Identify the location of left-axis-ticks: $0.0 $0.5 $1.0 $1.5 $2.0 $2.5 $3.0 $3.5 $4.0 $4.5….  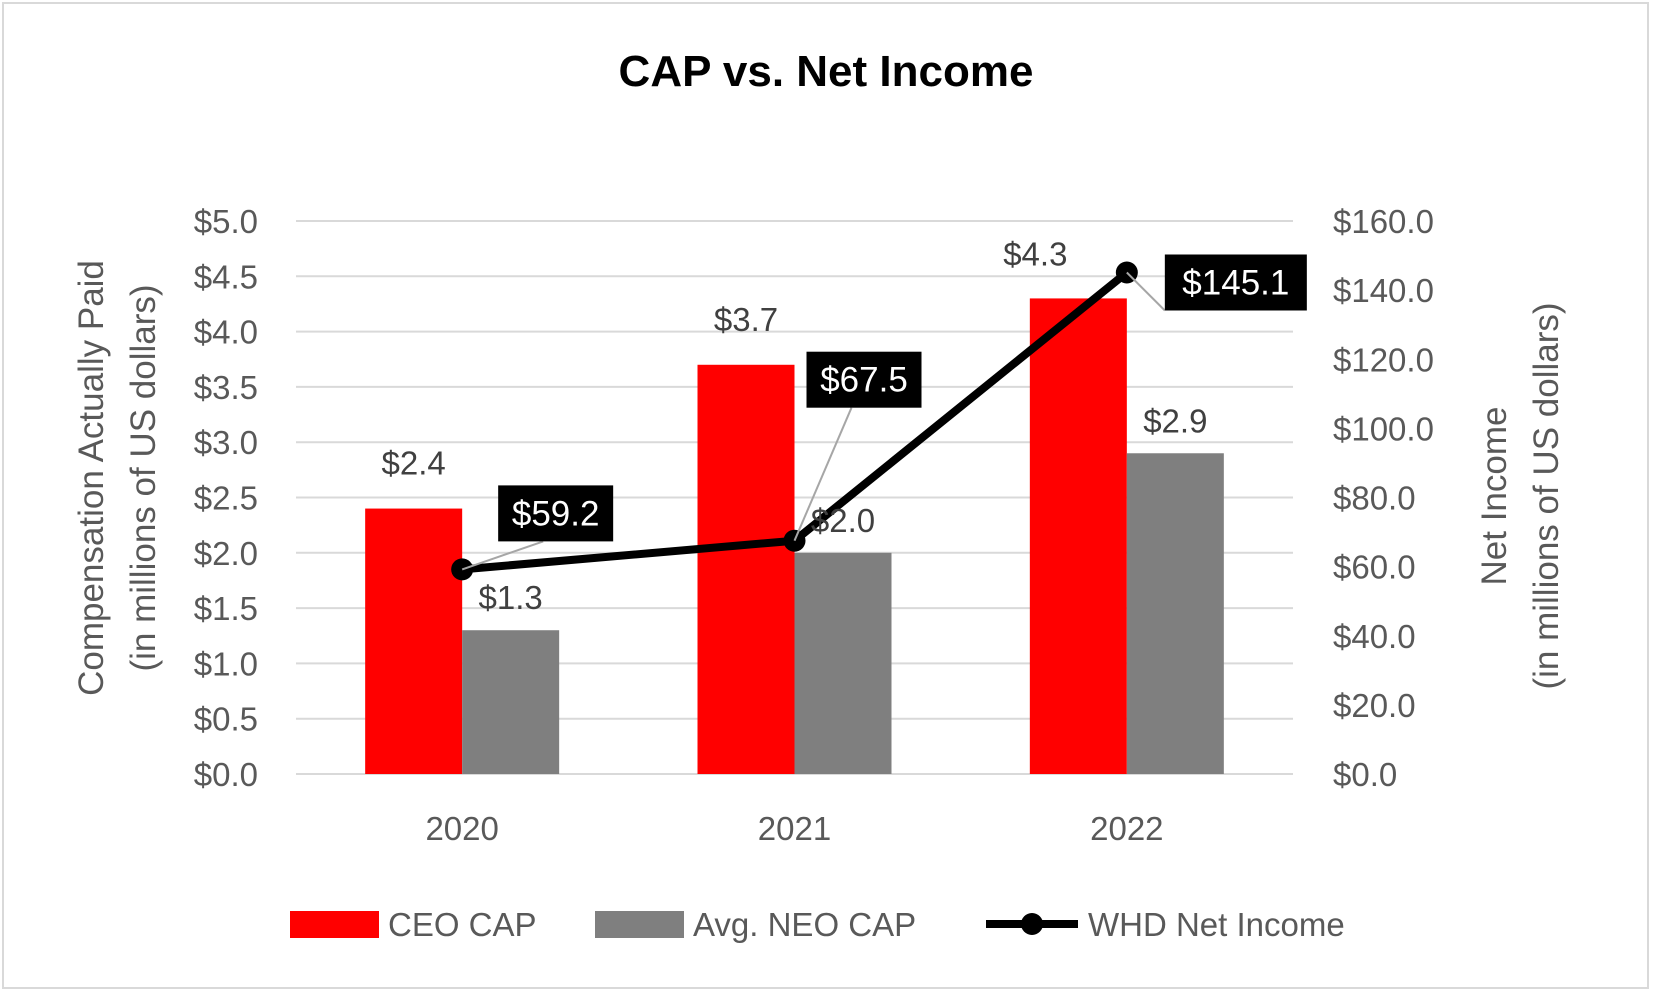
(226, 498).